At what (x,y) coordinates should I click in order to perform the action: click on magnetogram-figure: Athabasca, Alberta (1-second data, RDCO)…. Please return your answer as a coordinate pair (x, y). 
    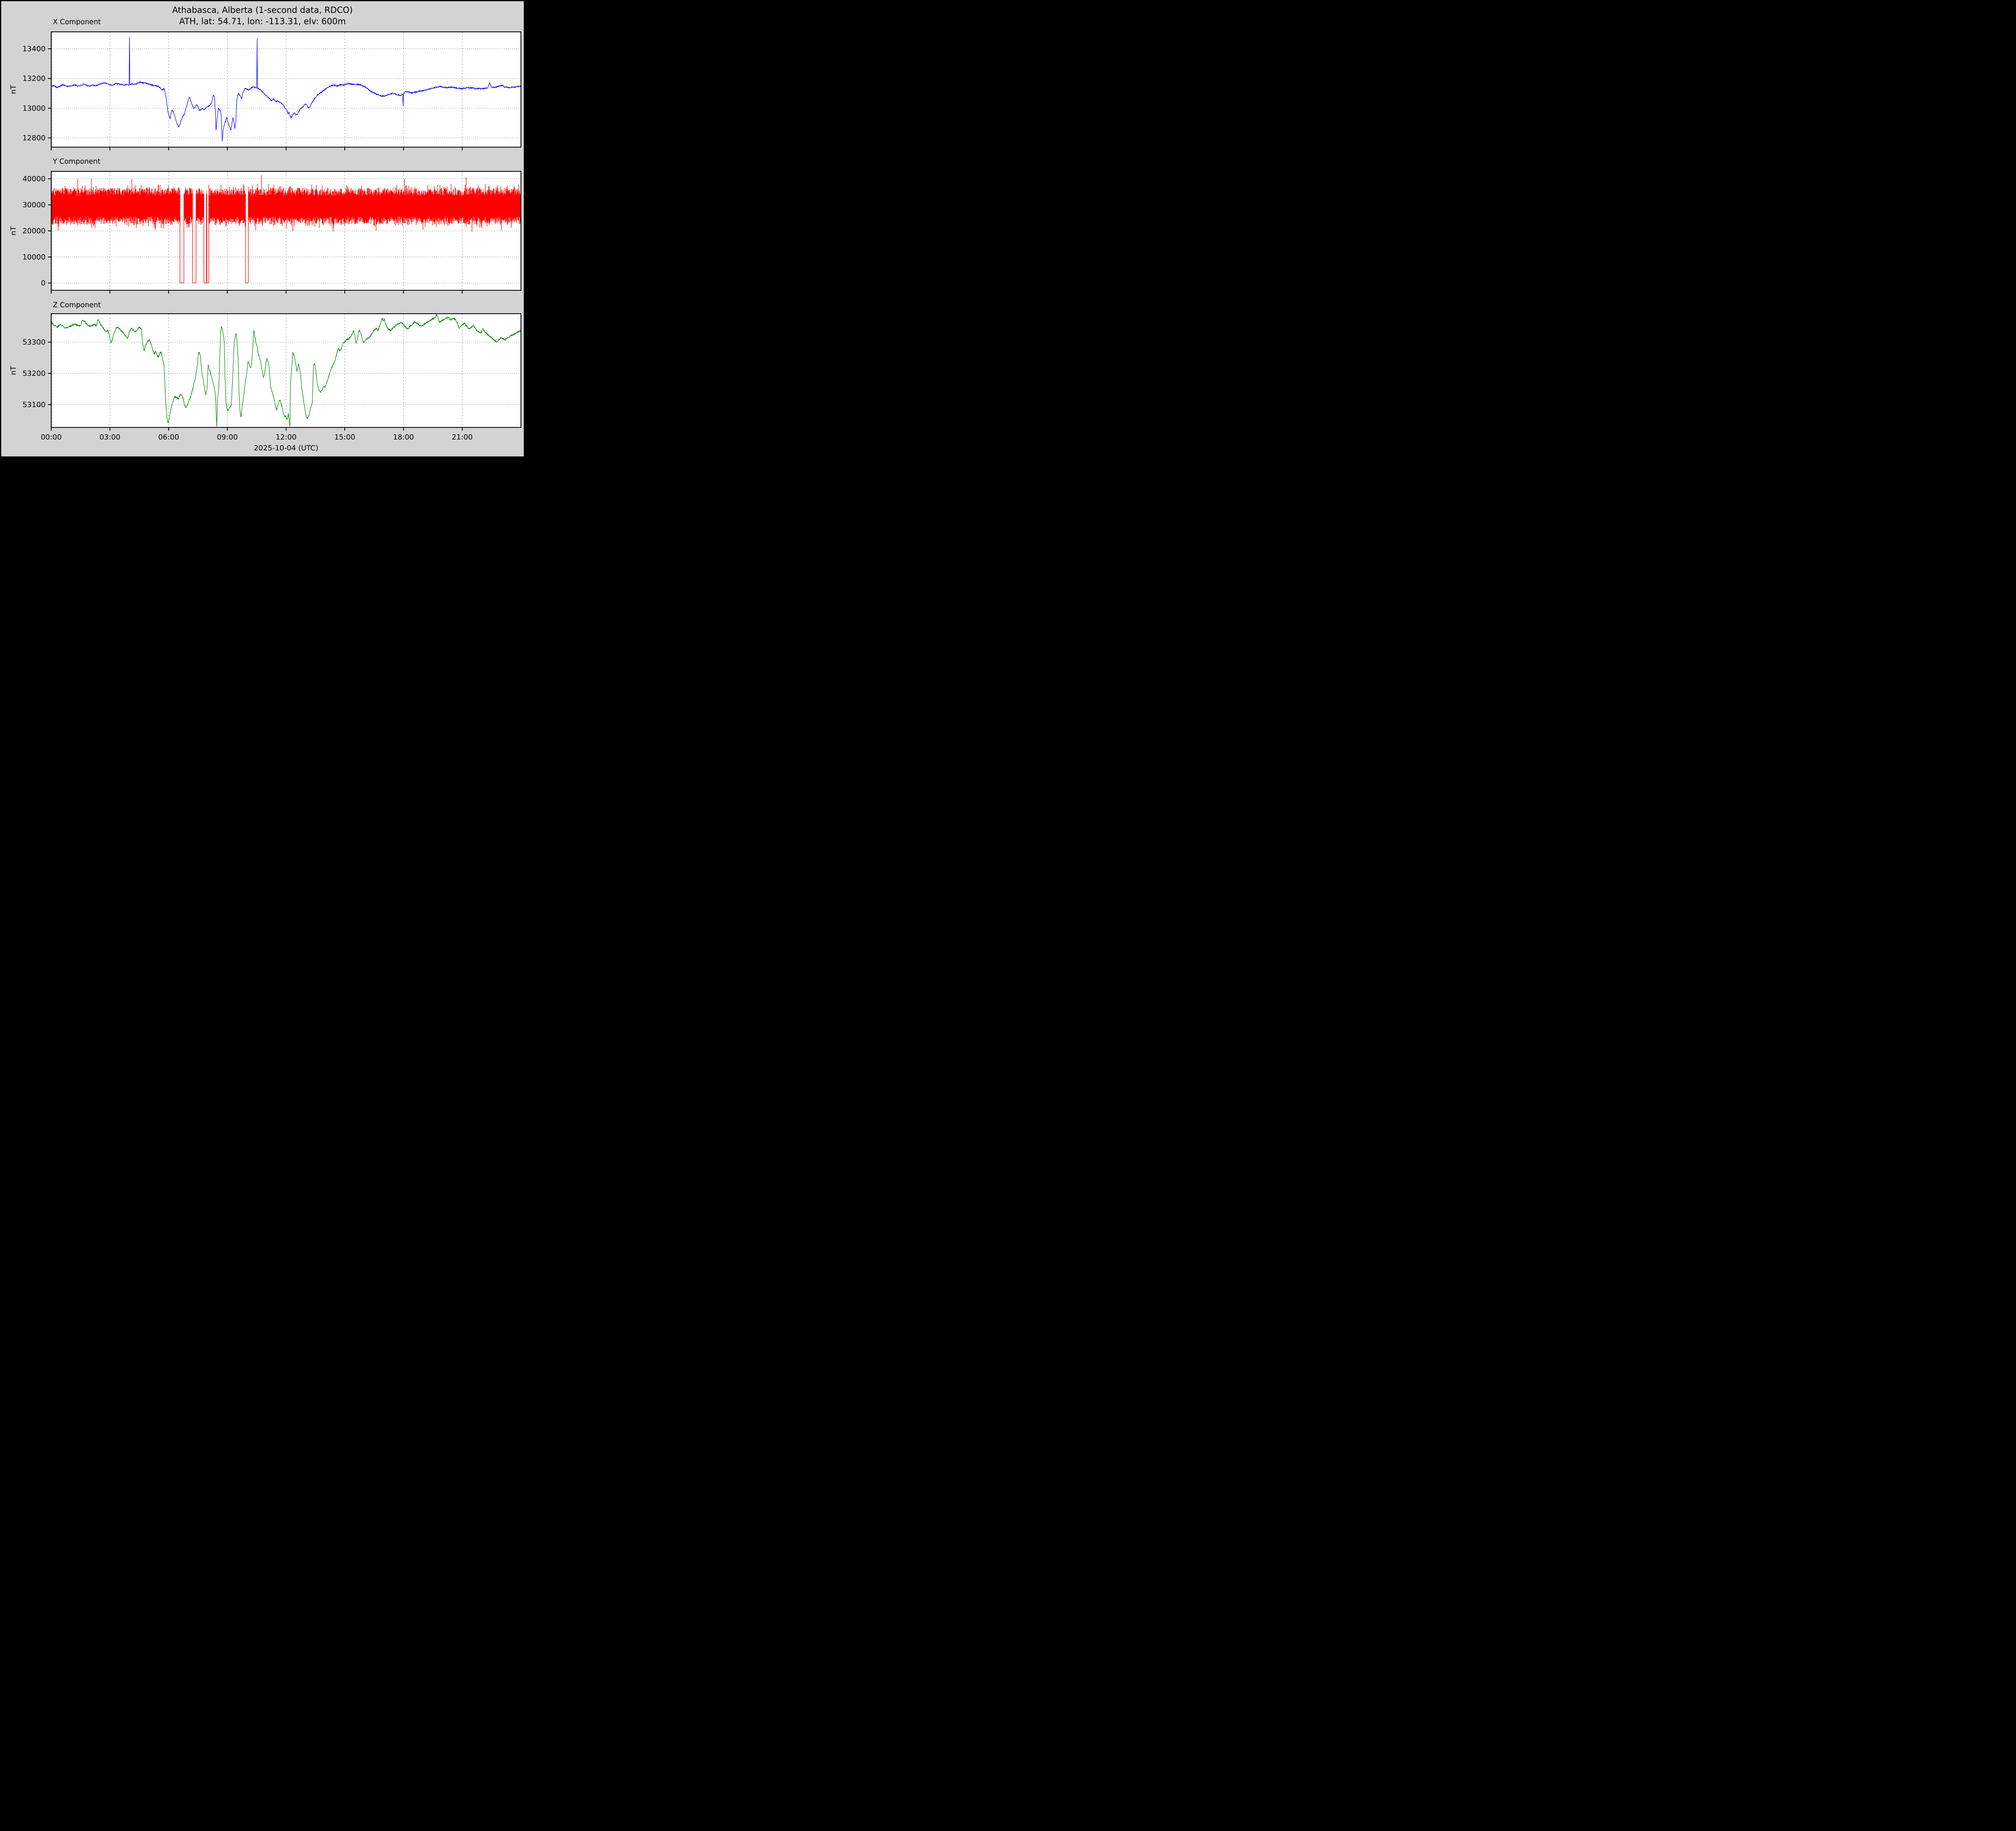
    Looking at the image, I should click on (262, 229).